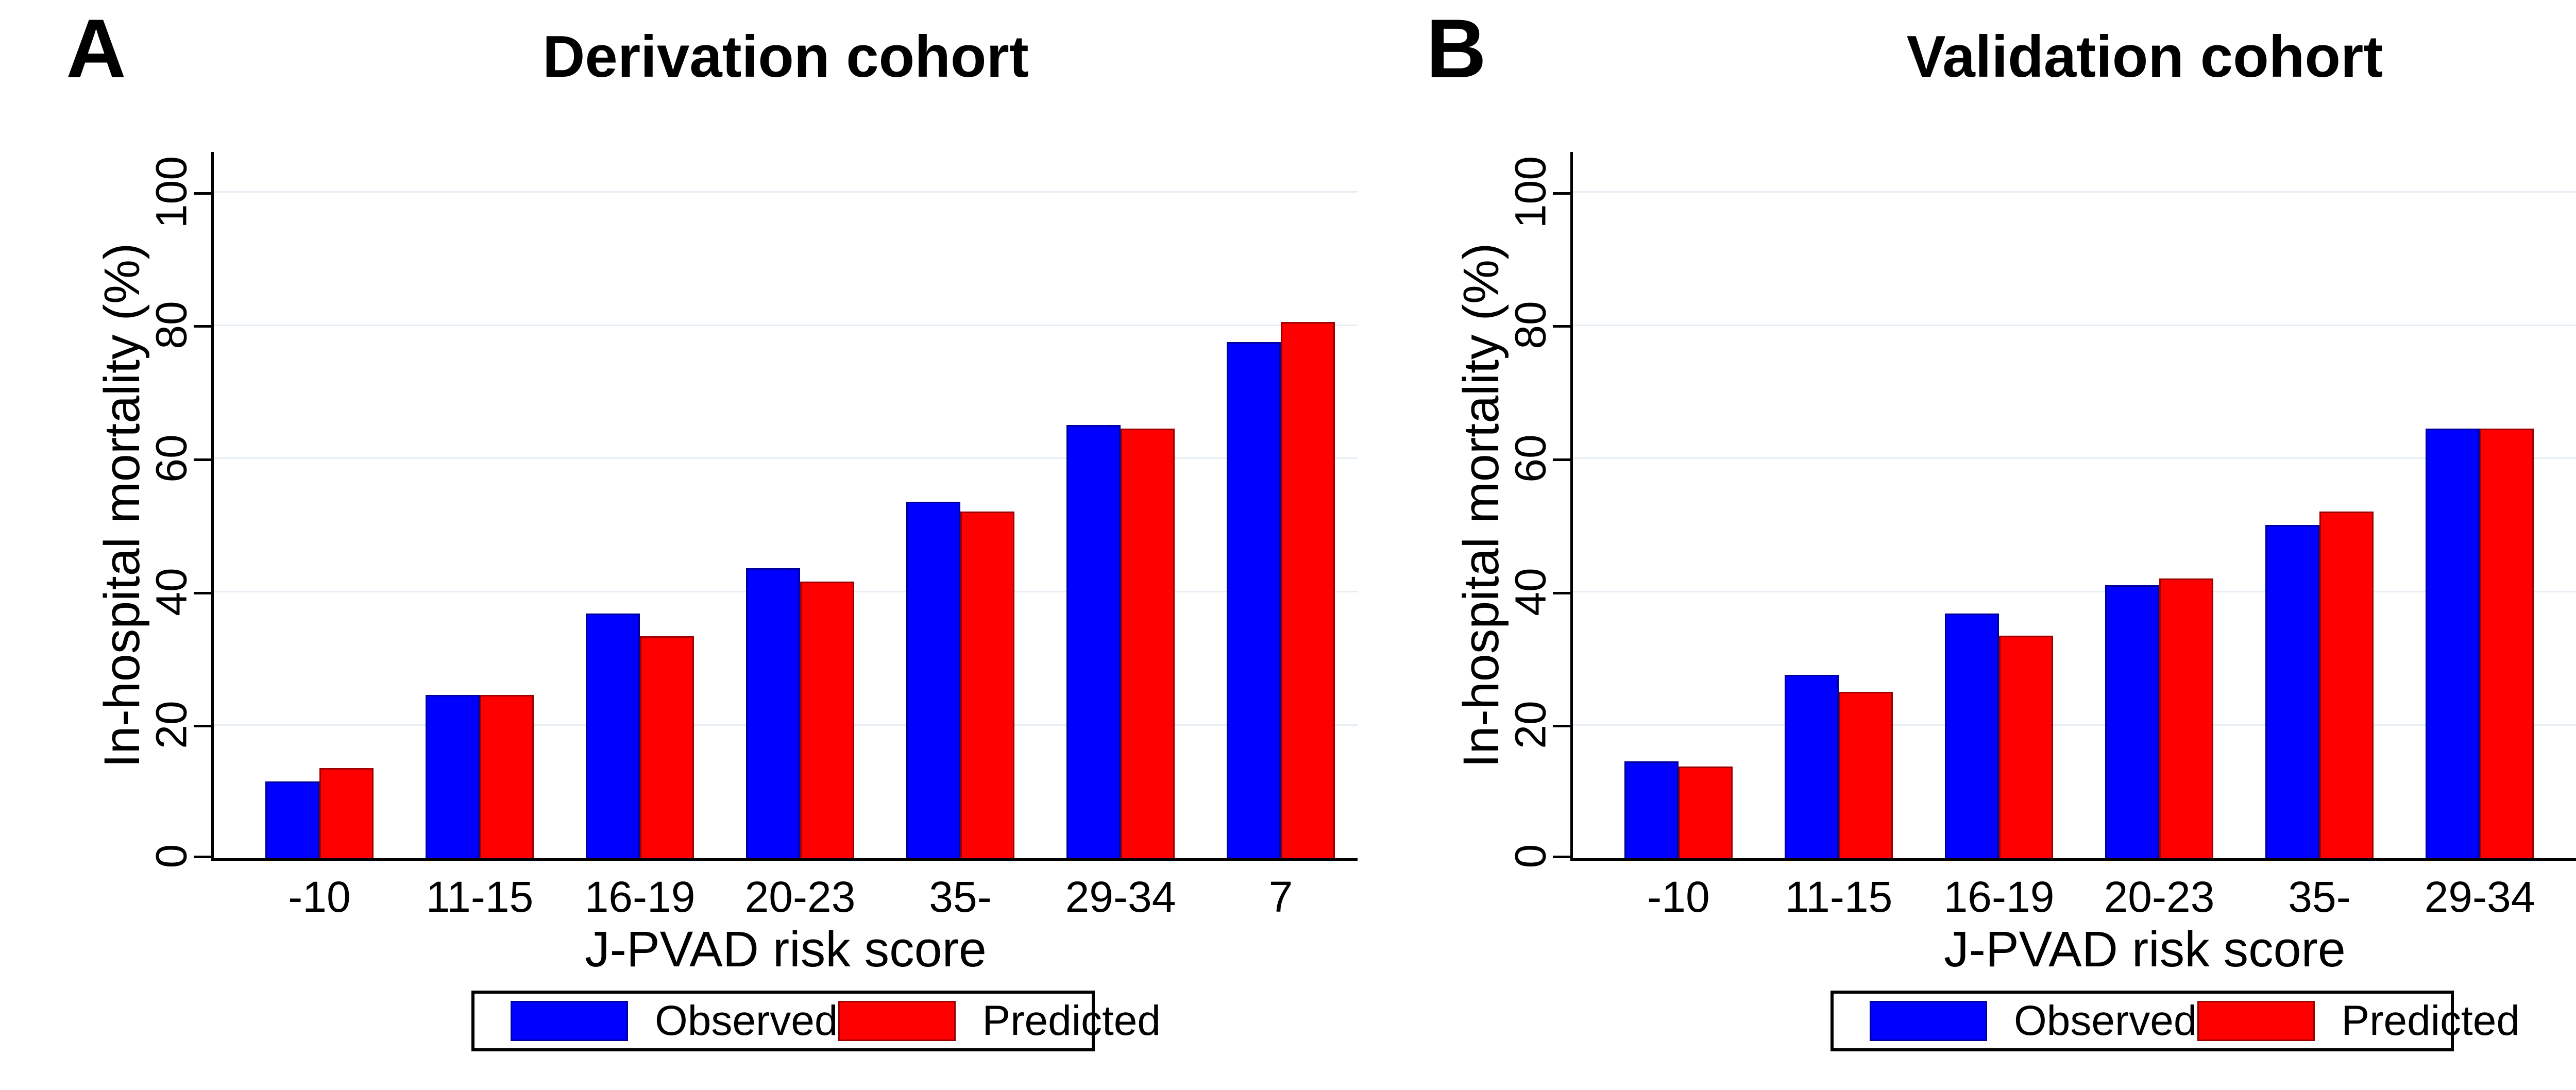 Image resolution: width=2576 pixels, height=1090 pixels. Describe the element at coordinates (786, 57) in the screenshot. I see `panel-a-title: Derivation cohort` at that location.